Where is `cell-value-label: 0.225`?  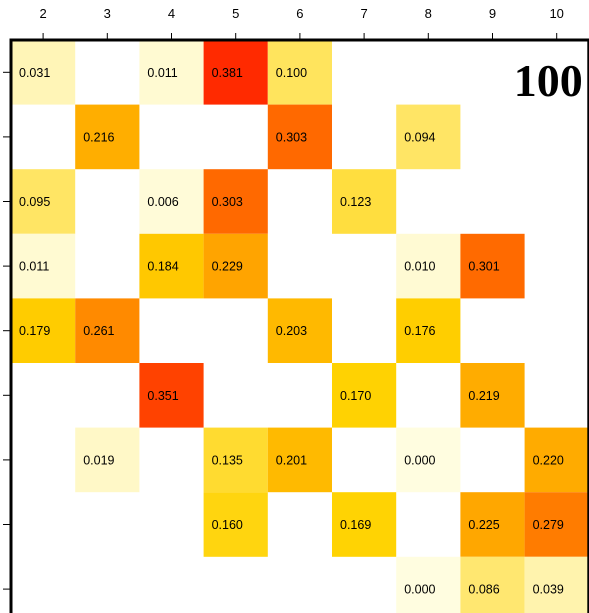 cell-value-label: 0.225 is located at coordinates (483, 525).